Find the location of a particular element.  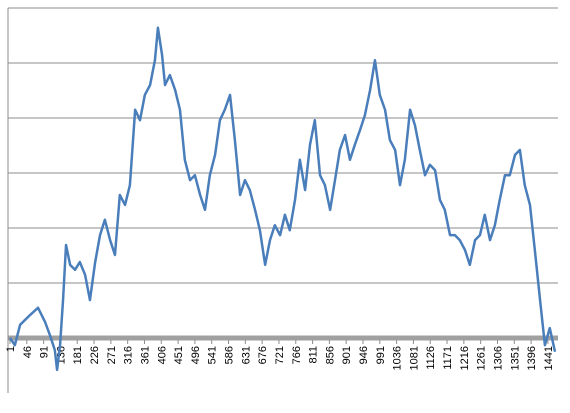

x-tick-label: 1351 is located at coordinates (515, 358).